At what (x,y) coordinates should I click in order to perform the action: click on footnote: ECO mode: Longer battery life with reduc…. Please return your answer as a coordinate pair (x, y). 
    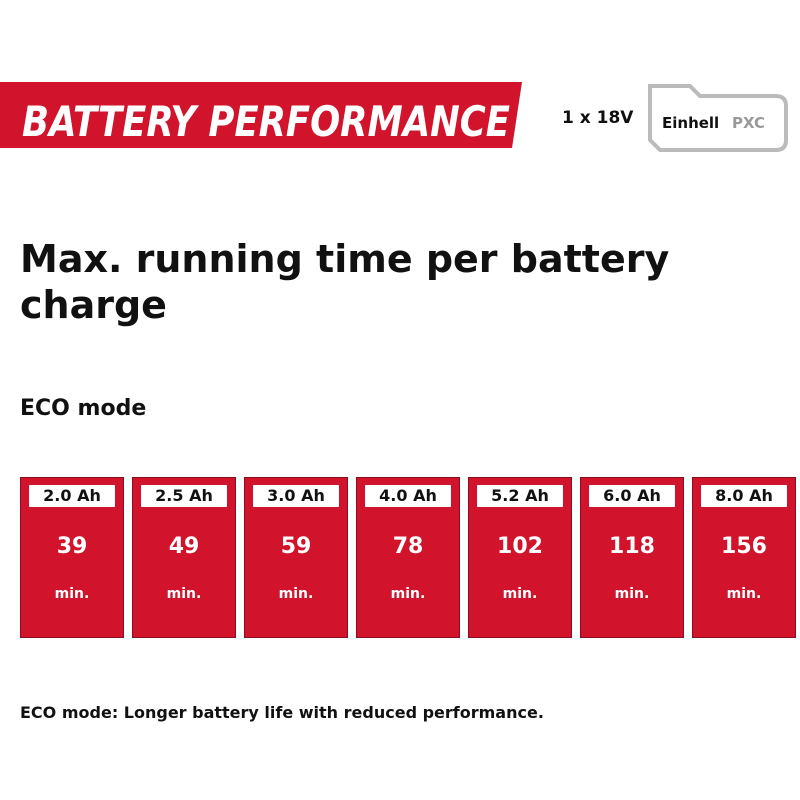
    Looking at the image, I should click on (282, 712).